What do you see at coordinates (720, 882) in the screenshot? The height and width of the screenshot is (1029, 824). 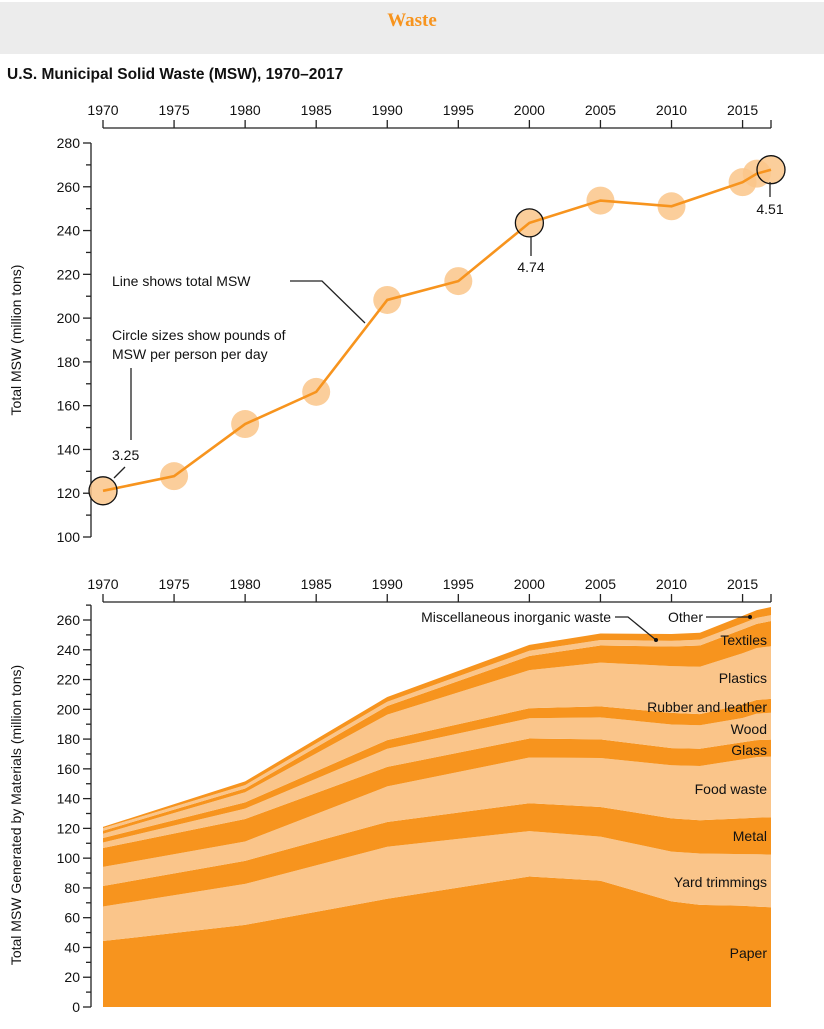 I see `series-label: Yard trimmings` at bounding box center [720, 882].